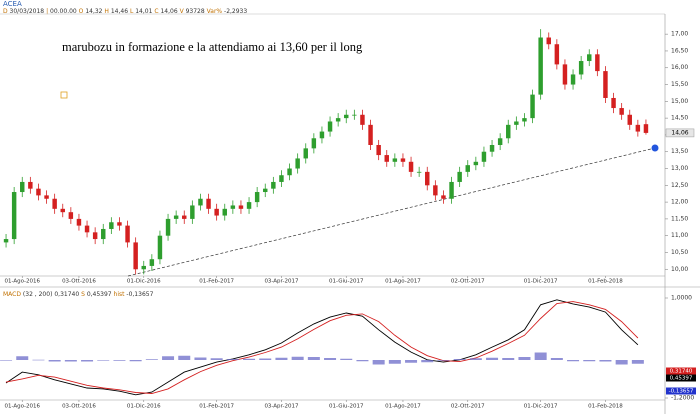 This screenshot has width=700, height=414. Describe the element at coordinates (679, 252) in the screenshot. I see `y-tick-label: 10,50` at that location.